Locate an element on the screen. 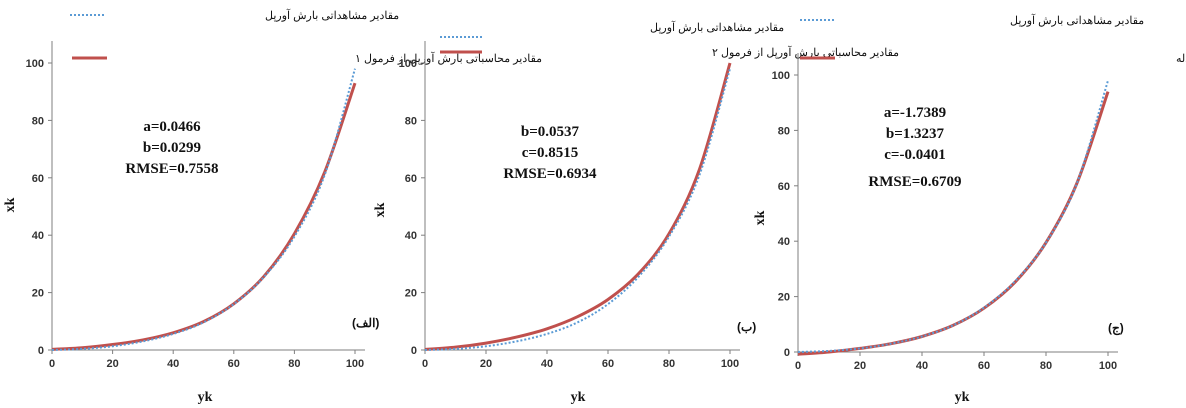 Image resolution: width=1186 pixels, height=408 pixels. annotation-line-1: b=0.0537 is located at coordinates (550, 132).